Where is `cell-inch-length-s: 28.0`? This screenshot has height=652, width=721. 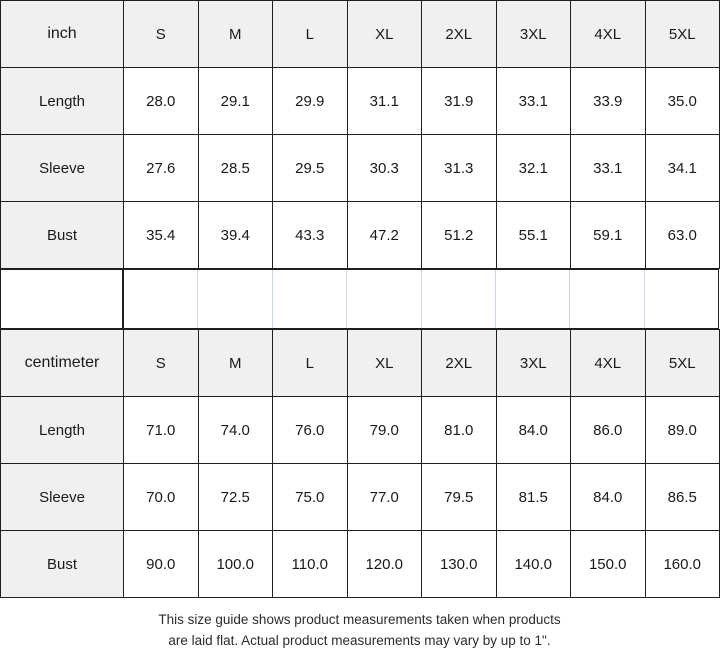 cell-inch-length-s: 28.0 is located at coordinates (161, 101).